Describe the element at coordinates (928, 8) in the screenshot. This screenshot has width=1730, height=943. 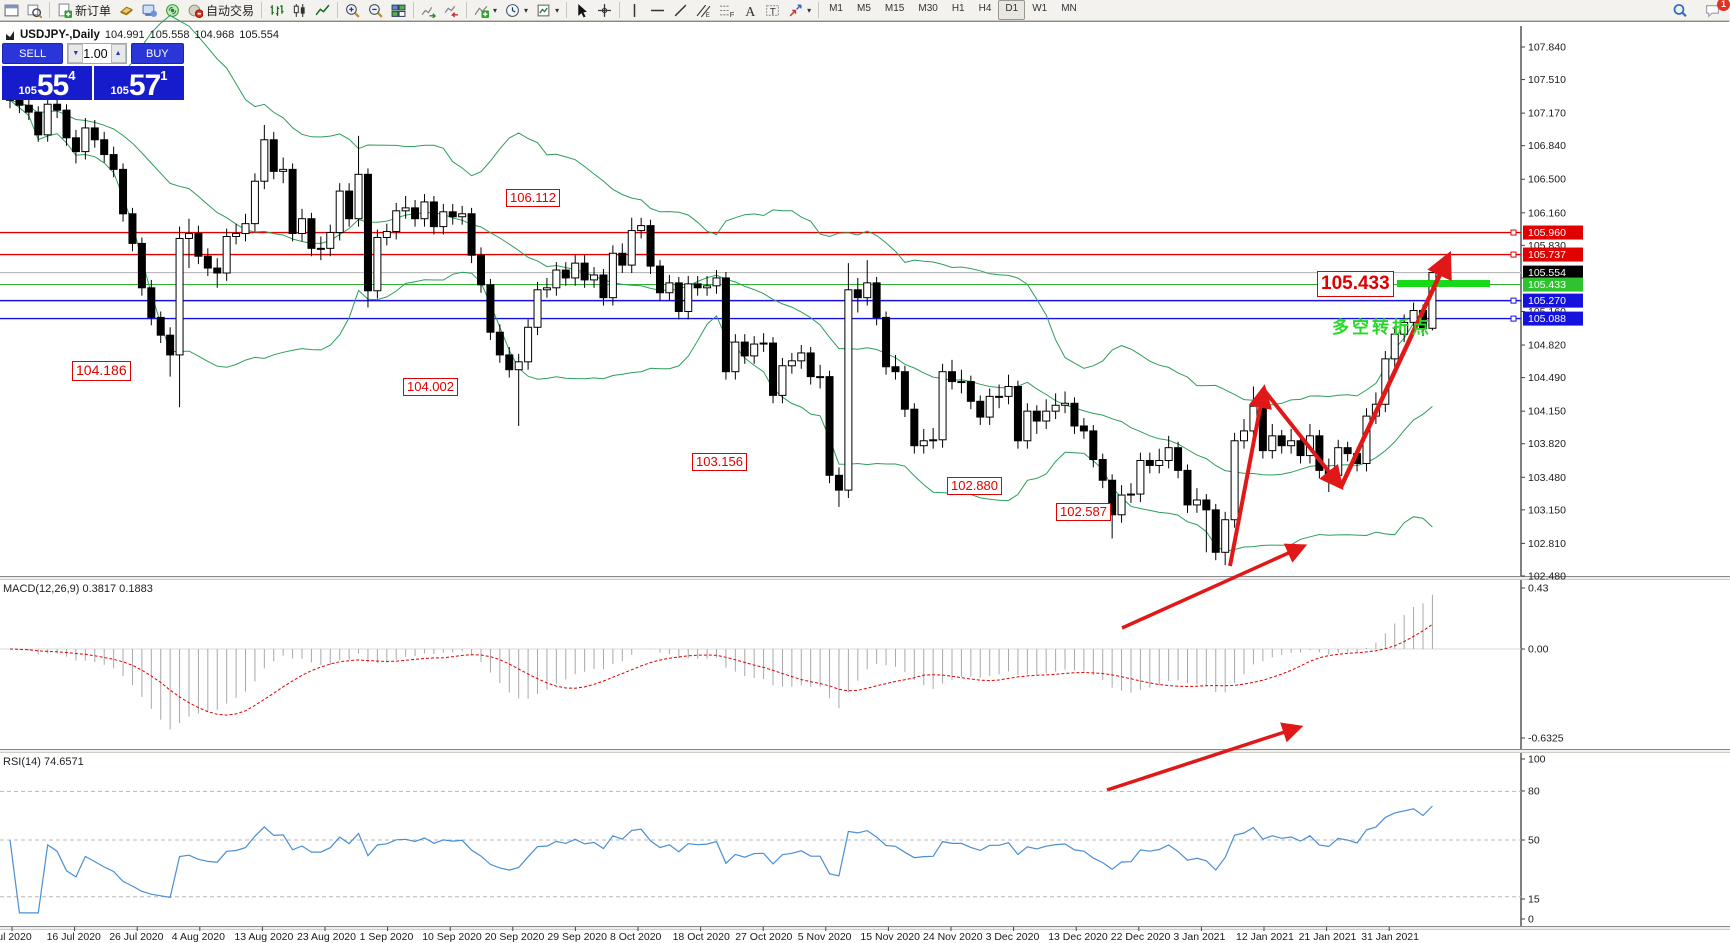
I see `timeframe-m30: M30` at that location.